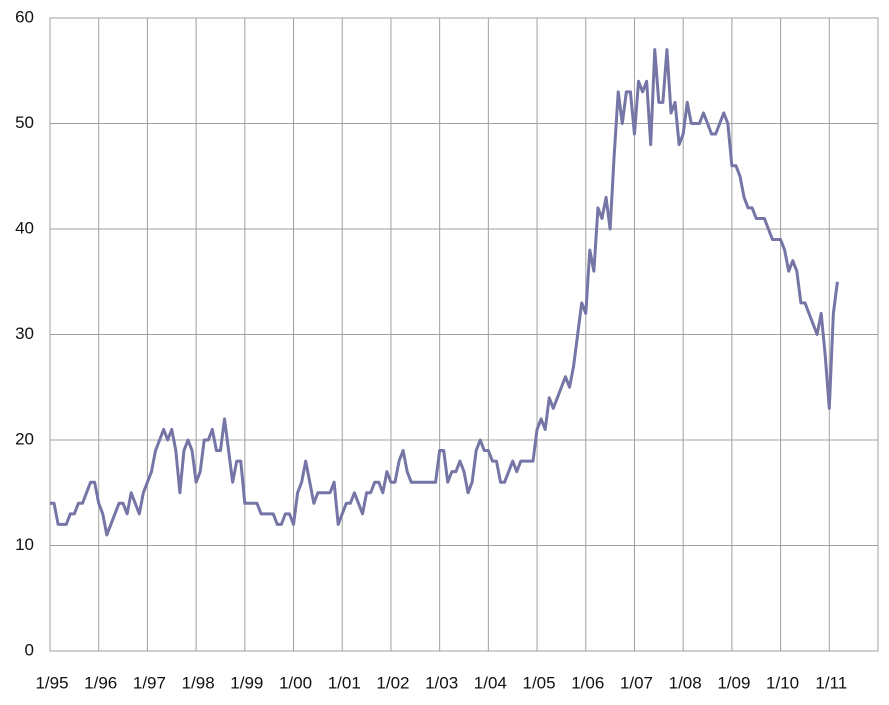 The height and width of the screenshot is (705, 889). I want to click on y-tick-label: 30, so click(24, 333).